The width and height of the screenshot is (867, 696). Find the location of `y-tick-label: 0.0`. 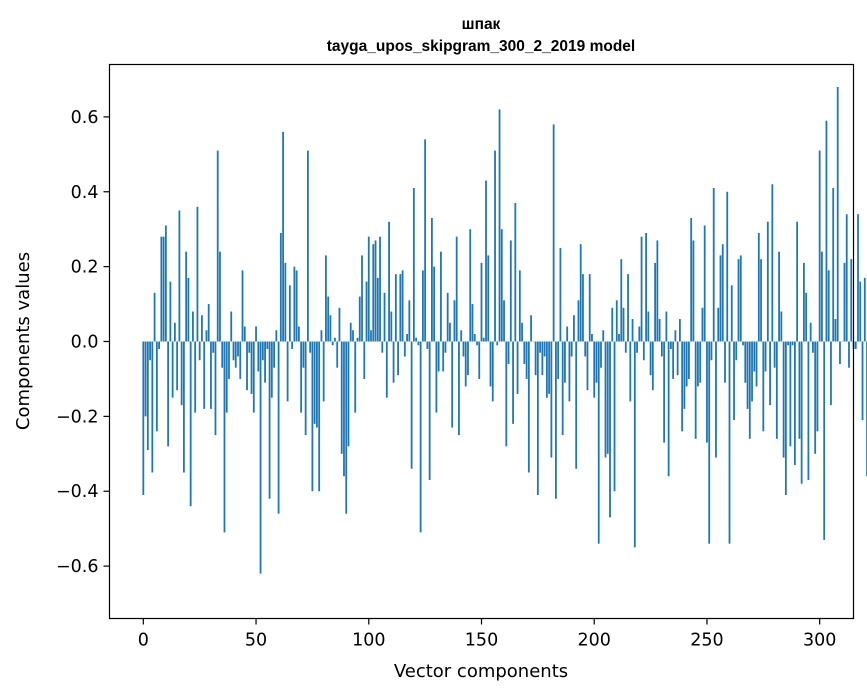

y-tick-label: 0.0 is located at coordinates (85, 343).